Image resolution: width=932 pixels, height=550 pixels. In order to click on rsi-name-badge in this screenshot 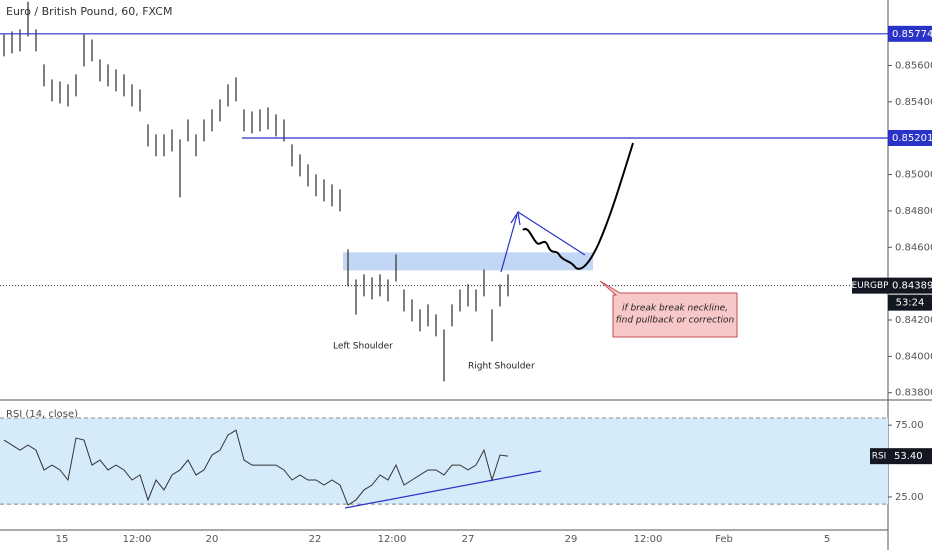, I will do `click(879, 456)`.